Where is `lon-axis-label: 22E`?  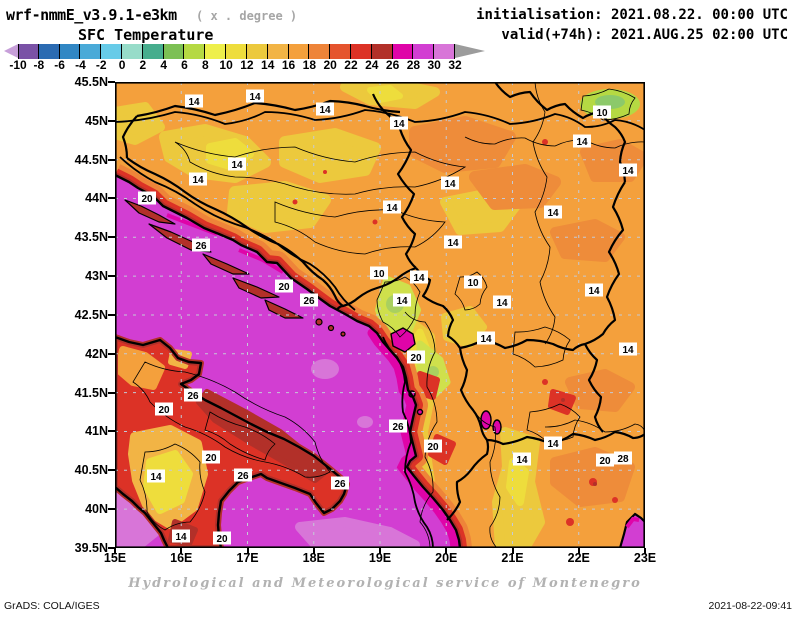
lon-axis-label: 22E is located at coordinates (578, 558).